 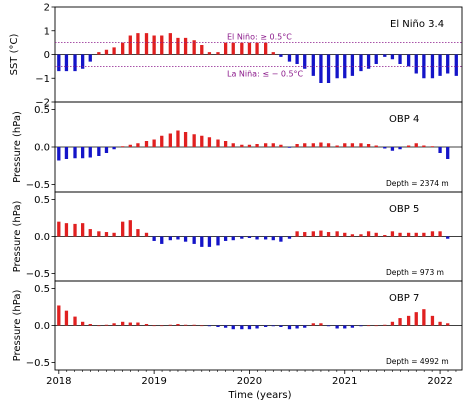 What do you see at coordinates (404, 298) in the screenshot?
I see `panel-title: OBP 7` at bounding box center [404, 298].